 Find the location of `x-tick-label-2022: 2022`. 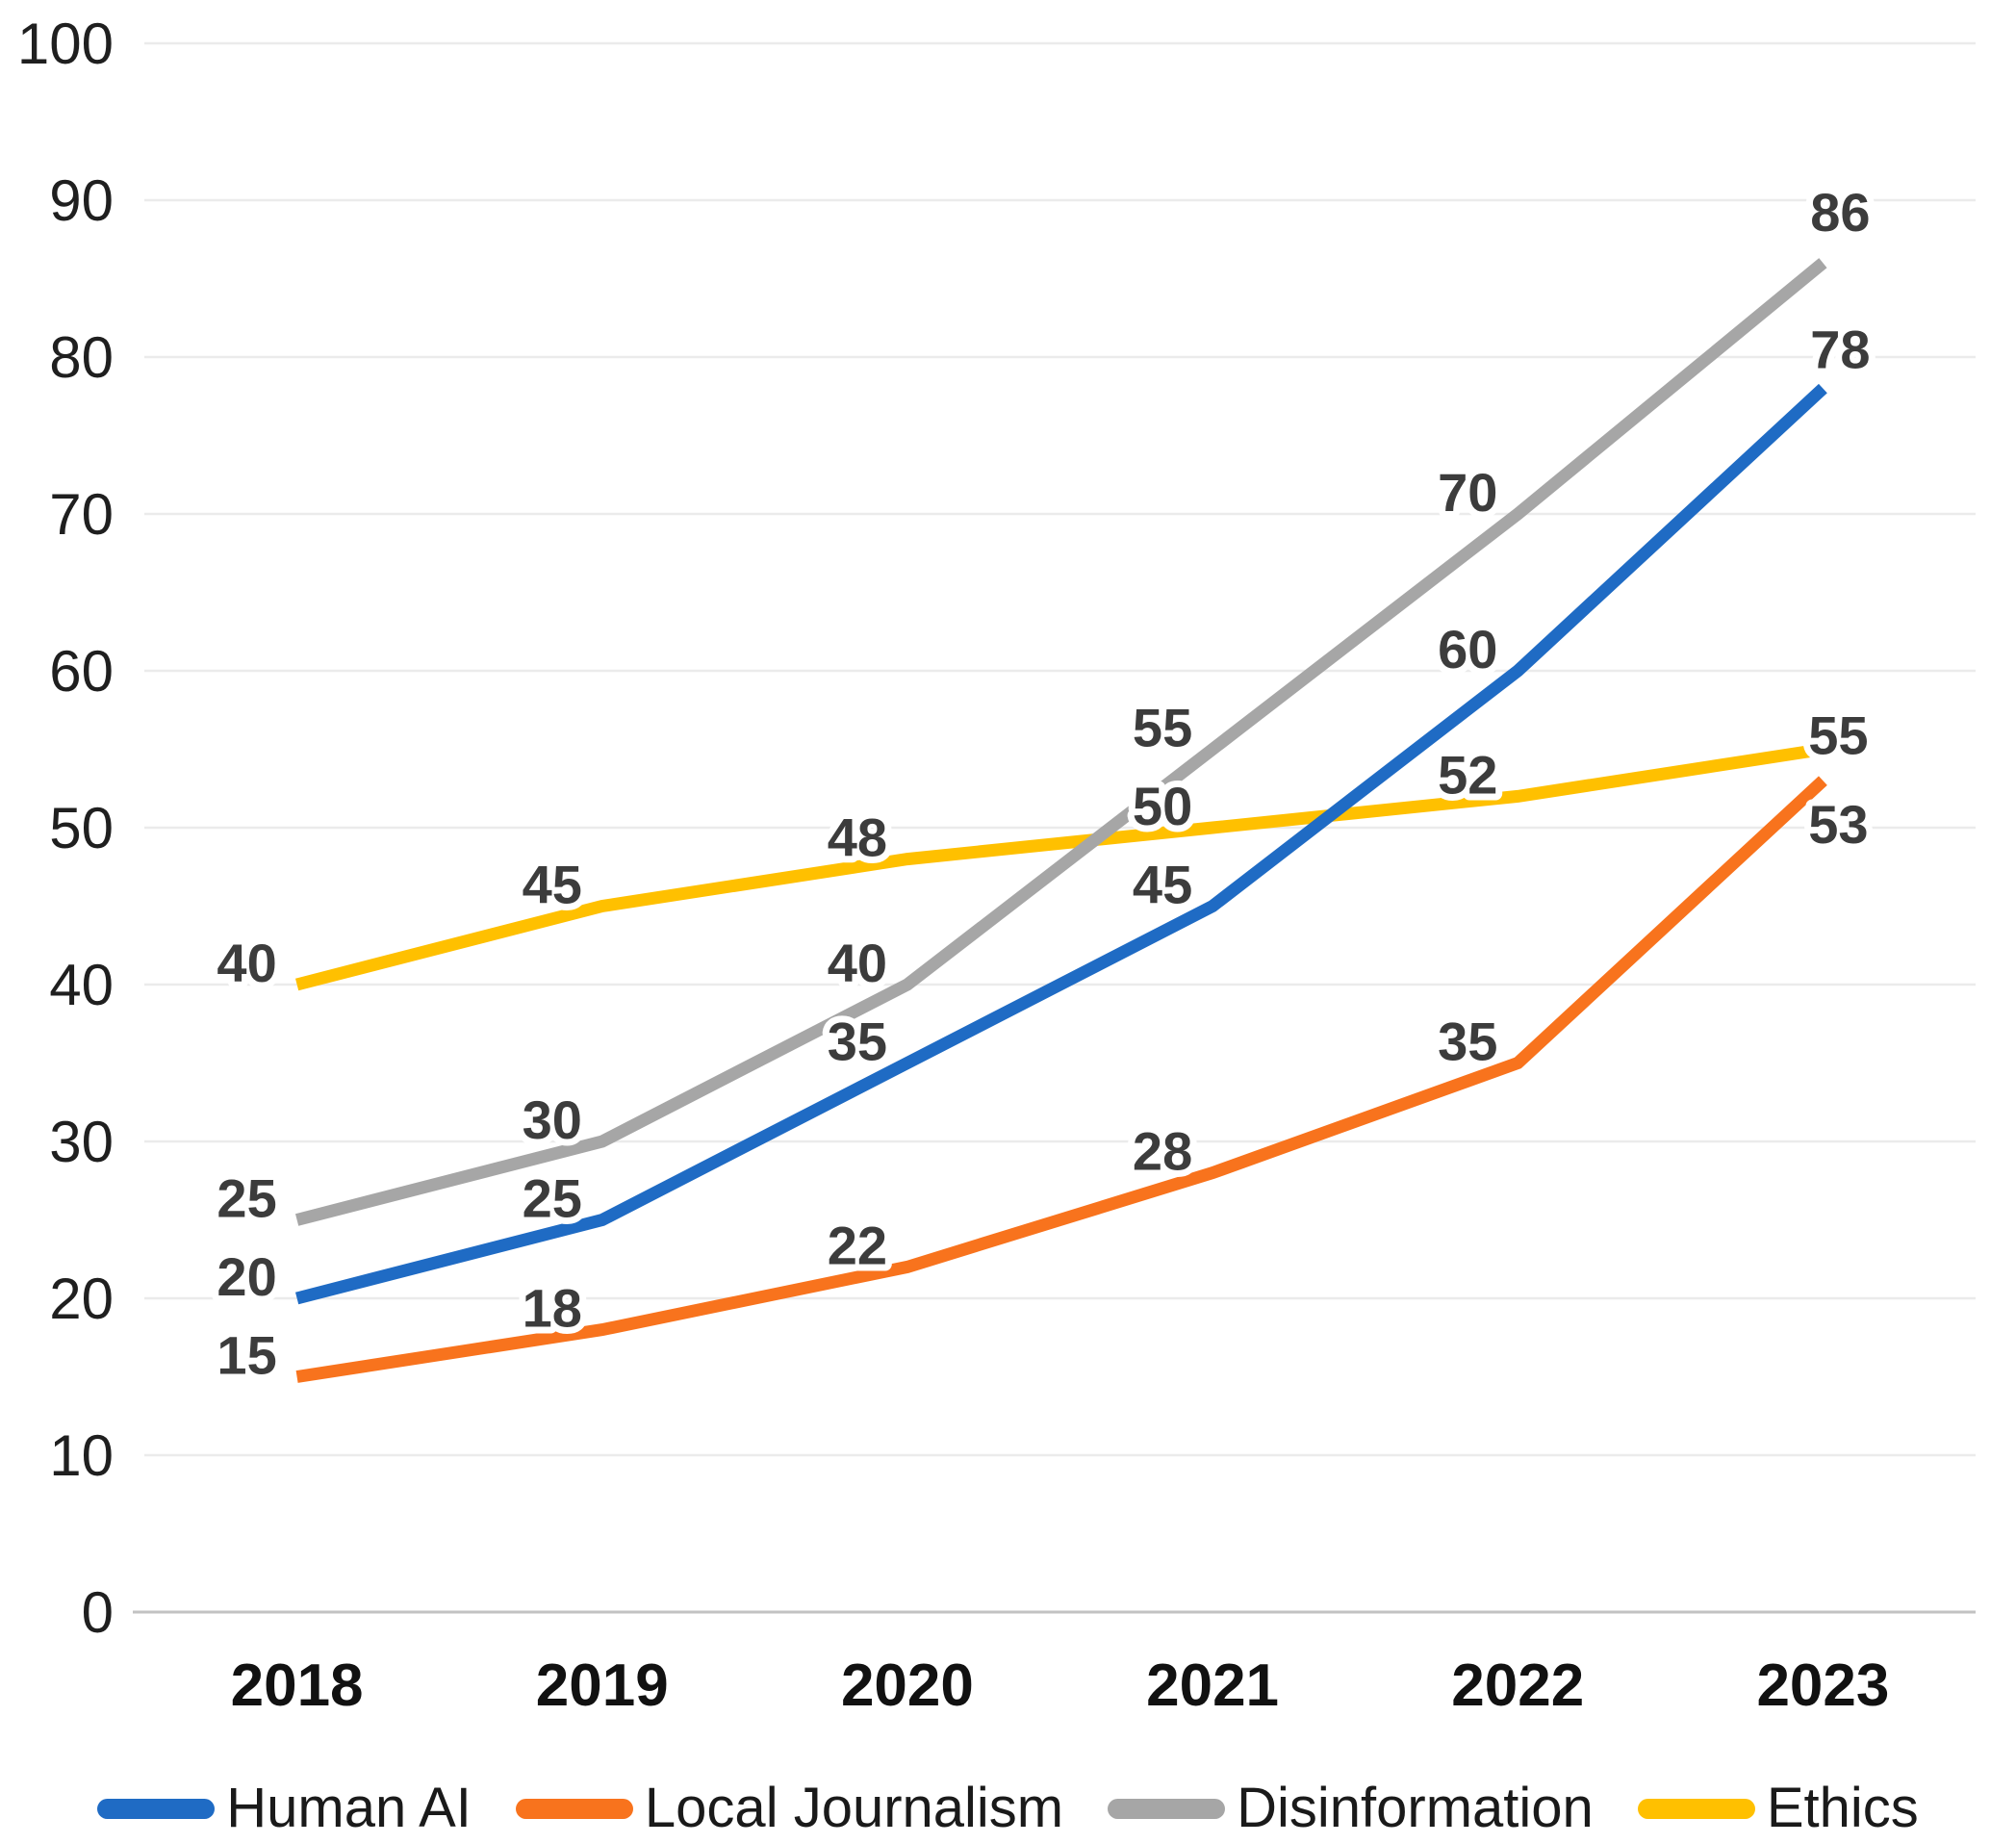

x-tick-label-2022: 2022 is located at coordinates (1517, 1685).